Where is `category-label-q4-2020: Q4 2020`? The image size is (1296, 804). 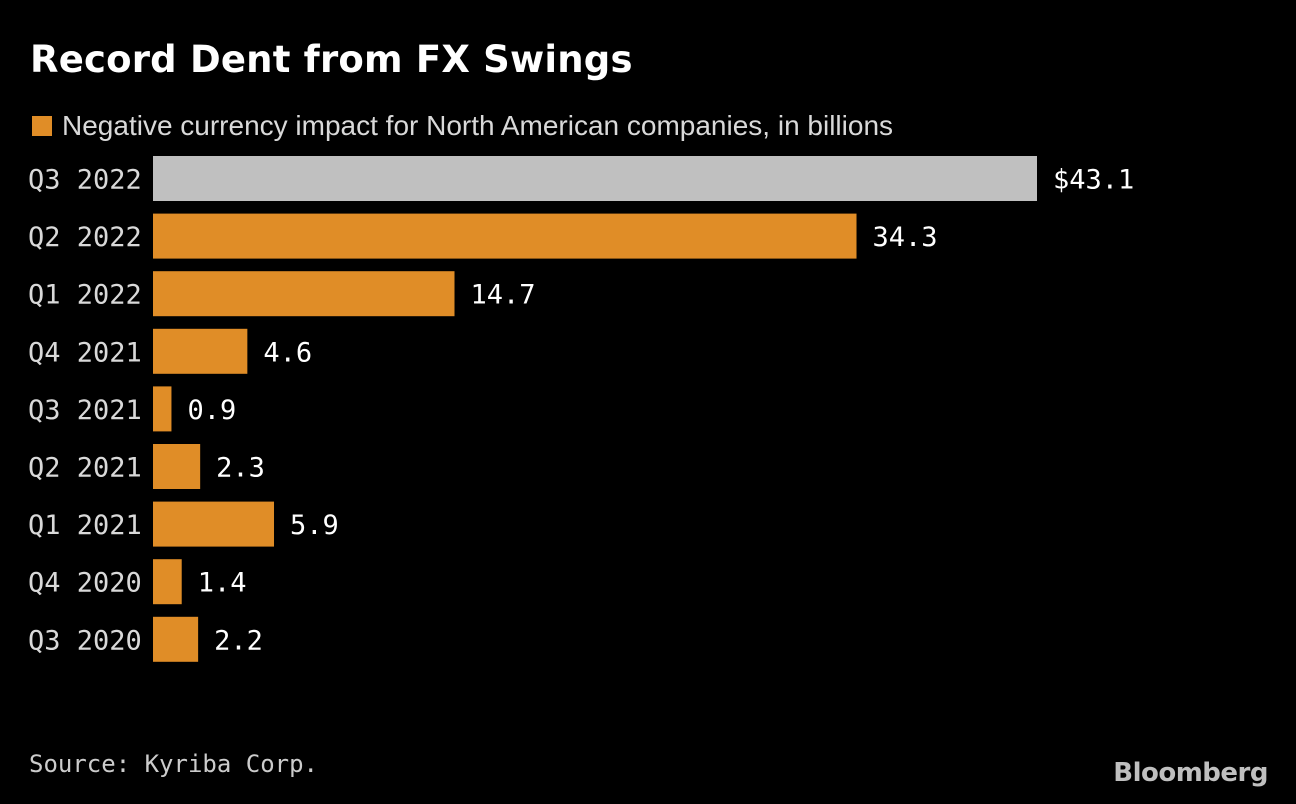 category-label-q4-2020: Q4 2020 is located at coordinates (85, 583).